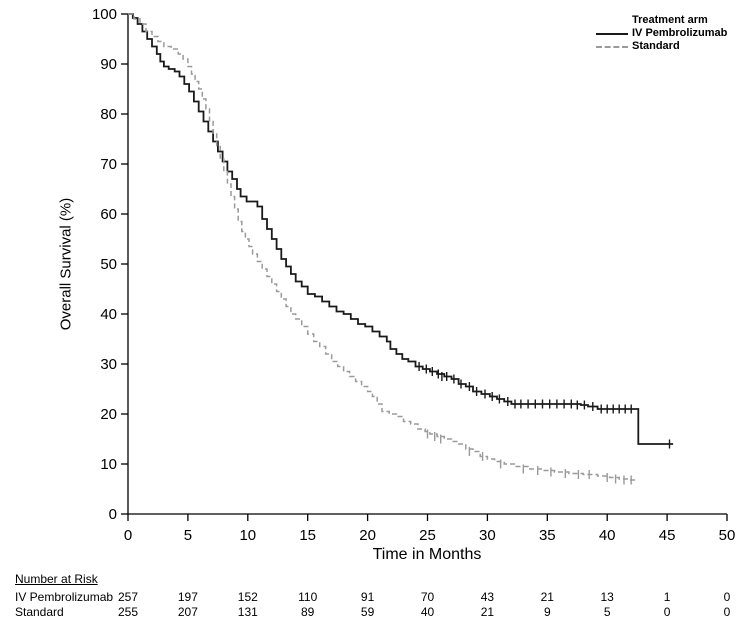 The image size is (744, 629). I want to click on risk-count: 70, so click(427, 597).